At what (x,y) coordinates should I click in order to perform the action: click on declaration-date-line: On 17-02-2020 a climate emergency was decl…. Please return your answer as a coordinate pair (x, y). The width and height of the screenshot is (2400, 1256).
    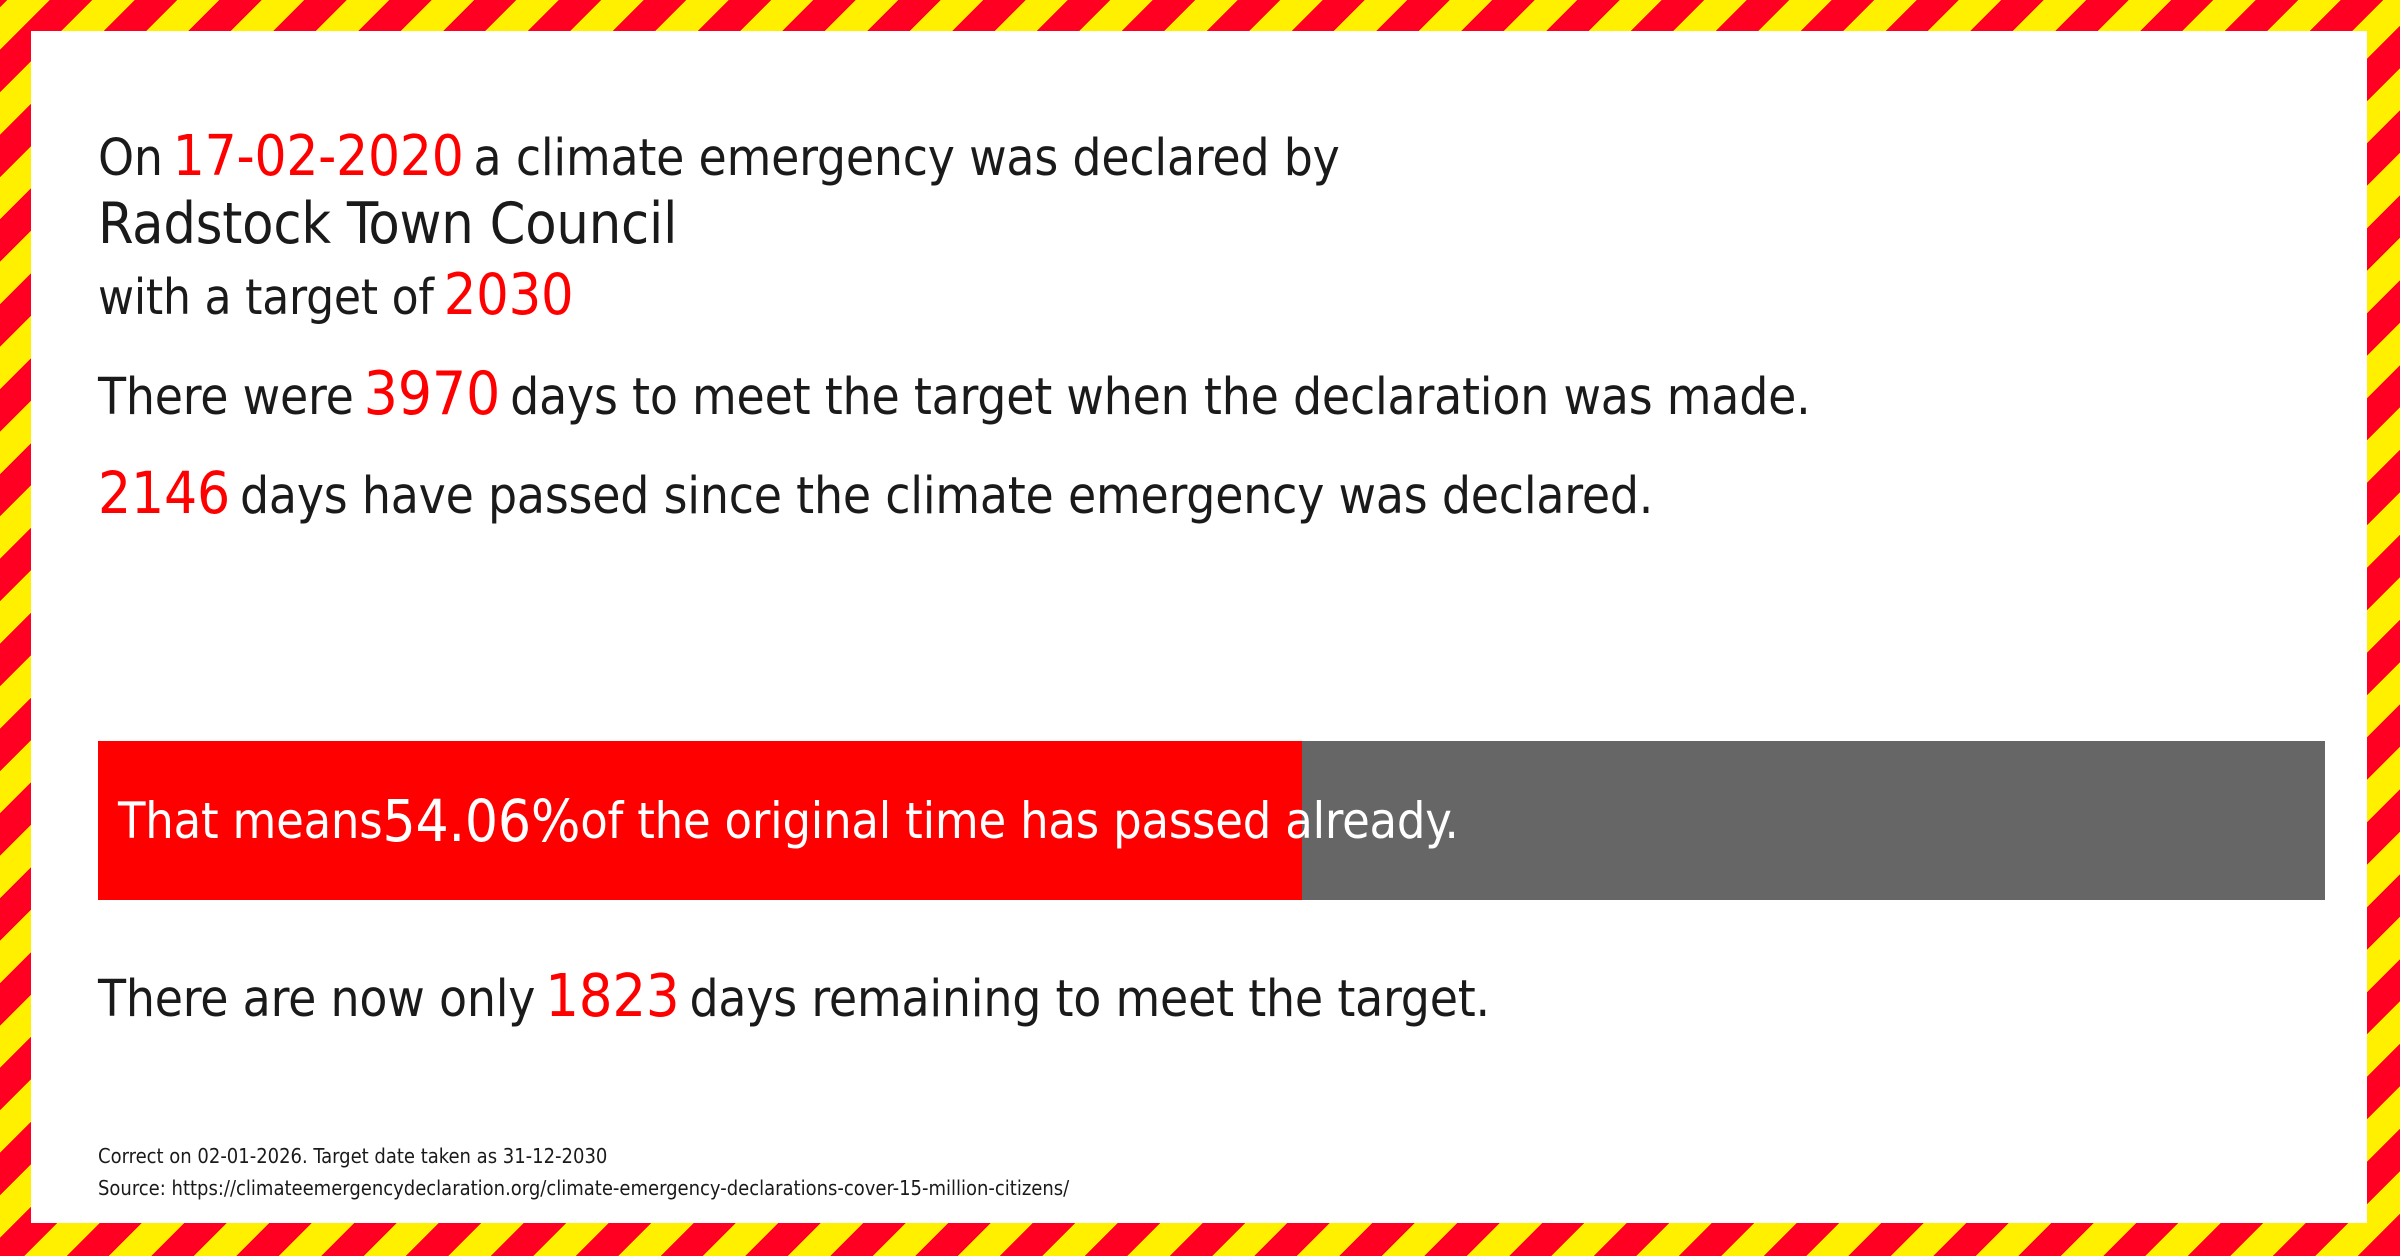
    Looking at the image, I should click on (719, 156).